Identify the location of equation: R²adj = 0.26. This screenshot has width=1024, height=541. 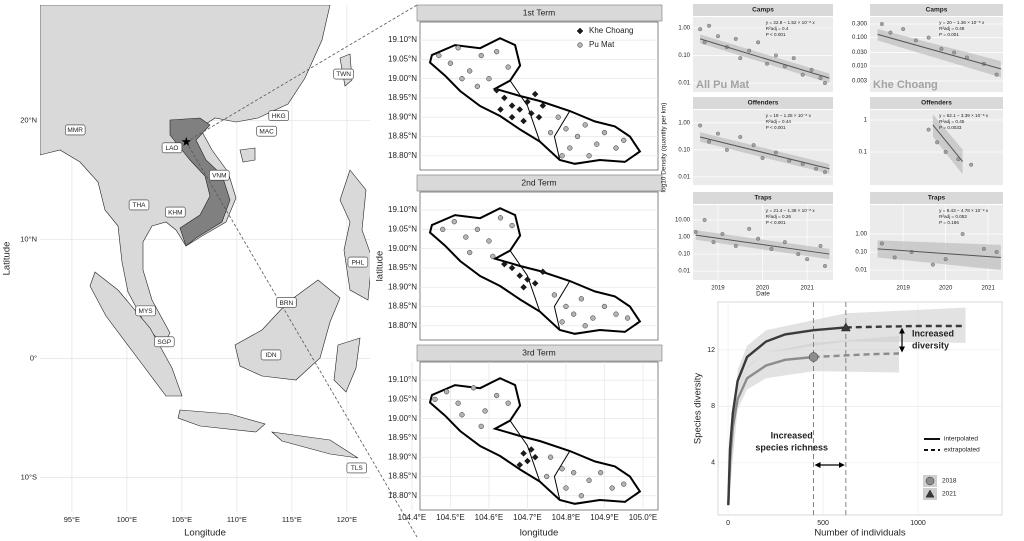
(779, 216).